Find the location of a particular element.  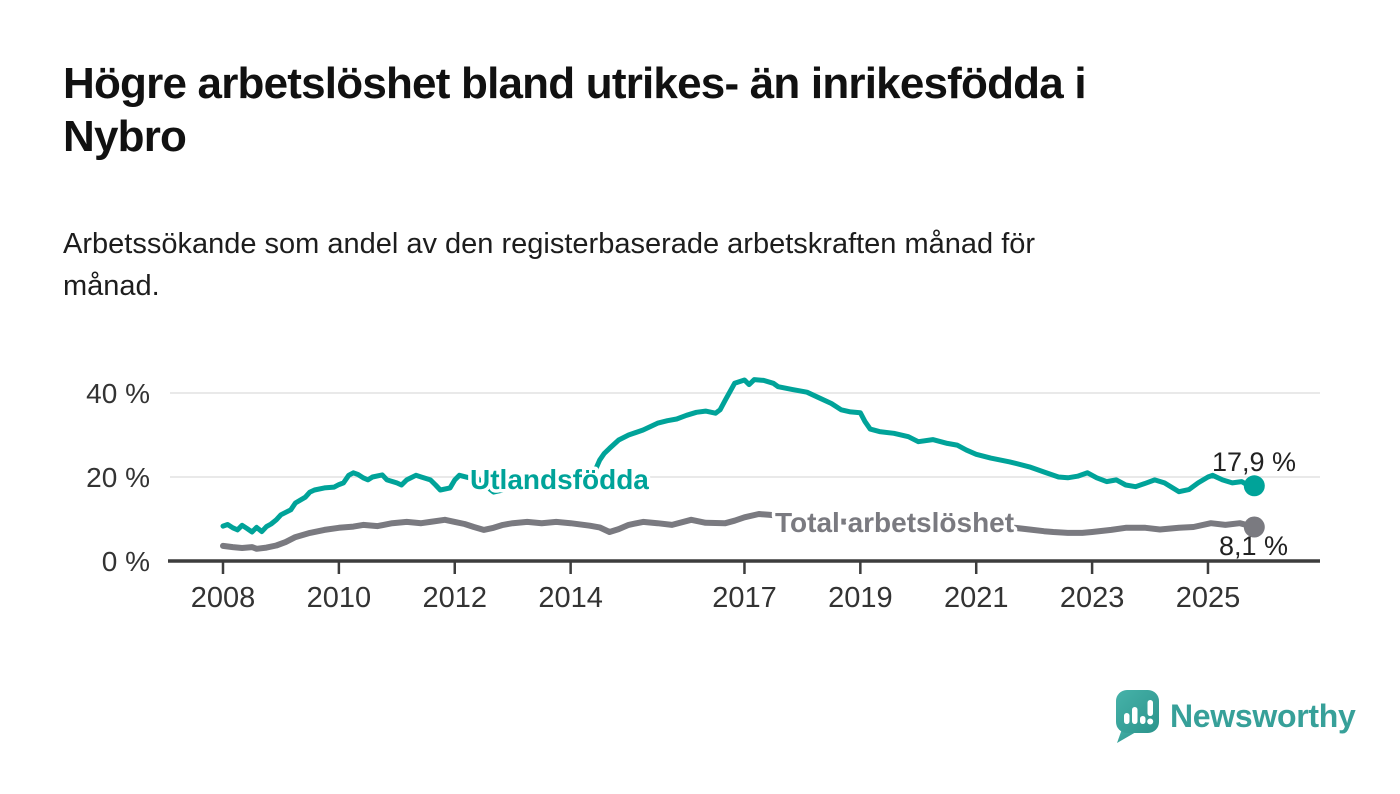

x-axis-label: 2025 is located at coordinates (1208, 598).